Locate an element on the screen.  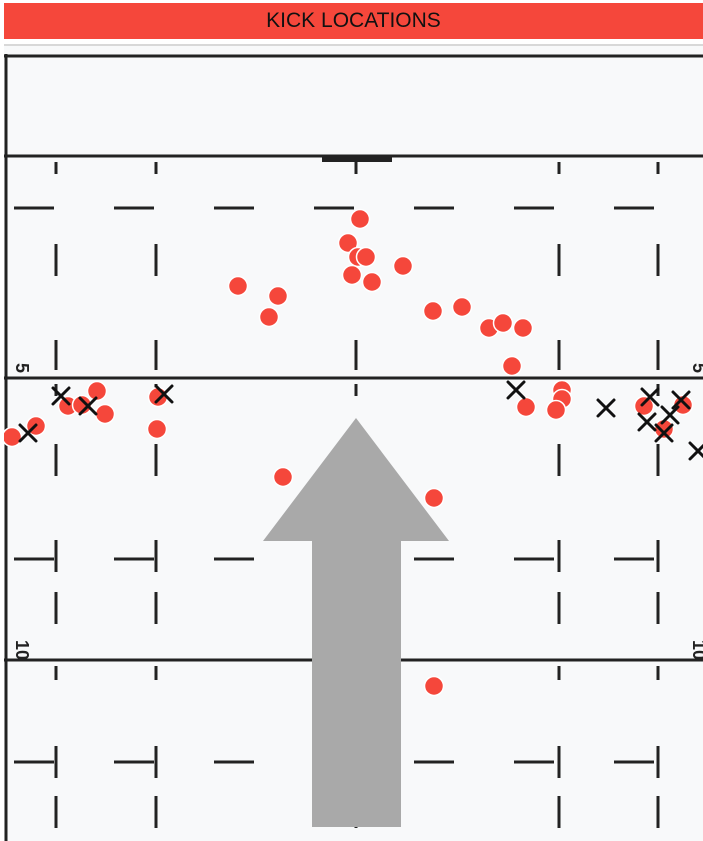
direction-arrow-icon is located at coordinates (356, 622).